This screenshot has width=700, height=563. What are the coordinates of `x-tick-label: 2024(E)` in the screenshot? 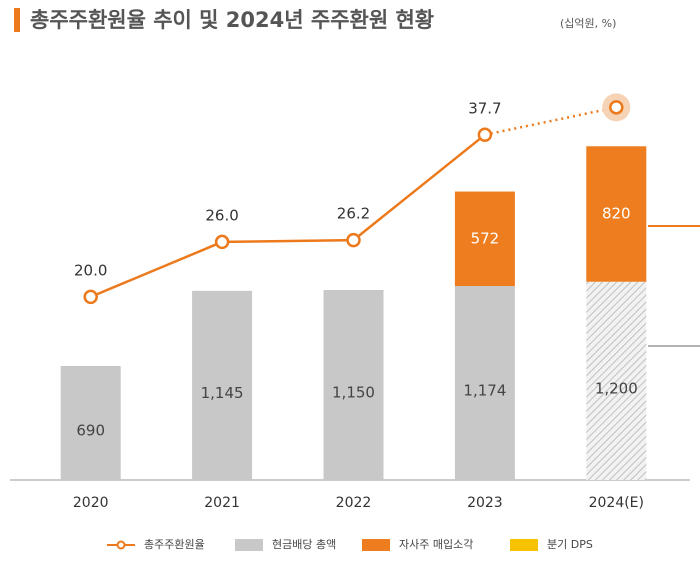 It's located at (616, 503).